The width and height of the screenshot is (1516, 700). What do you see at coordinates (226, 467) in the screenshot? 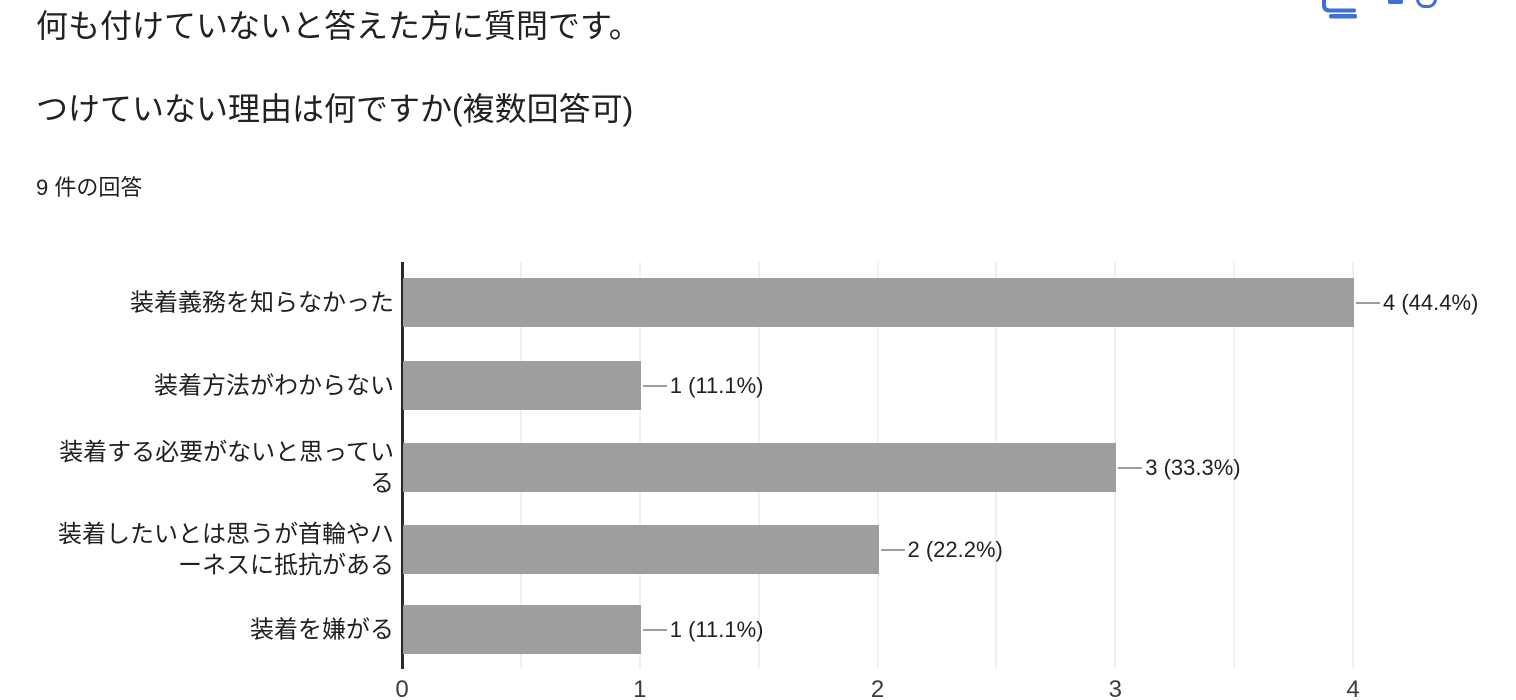
I see `category-label: 装着する必要がないと思っている` at bounding box center [226, 467].